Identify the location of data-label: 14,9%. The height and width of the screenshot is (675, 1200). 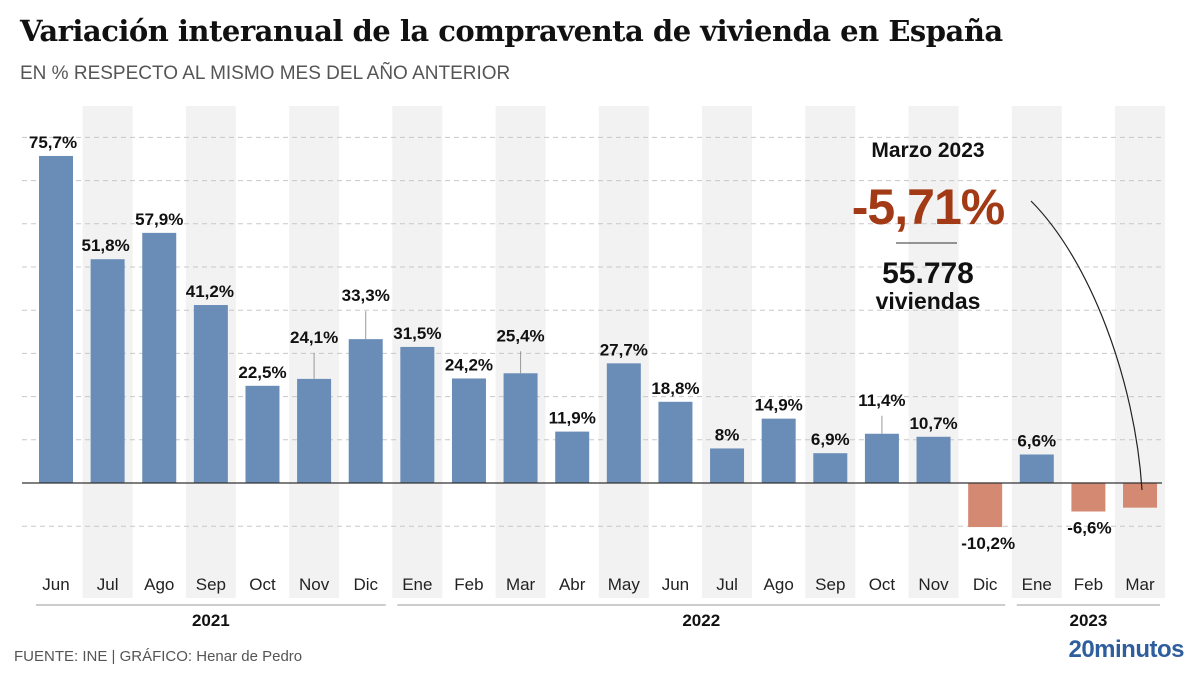
(779, 405).